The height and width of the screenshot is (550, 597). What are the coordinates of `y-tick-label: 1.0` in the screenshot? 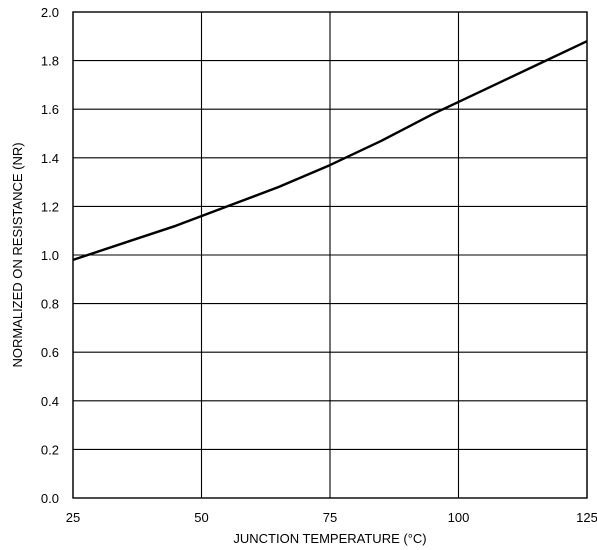 It's located at (50, 255).